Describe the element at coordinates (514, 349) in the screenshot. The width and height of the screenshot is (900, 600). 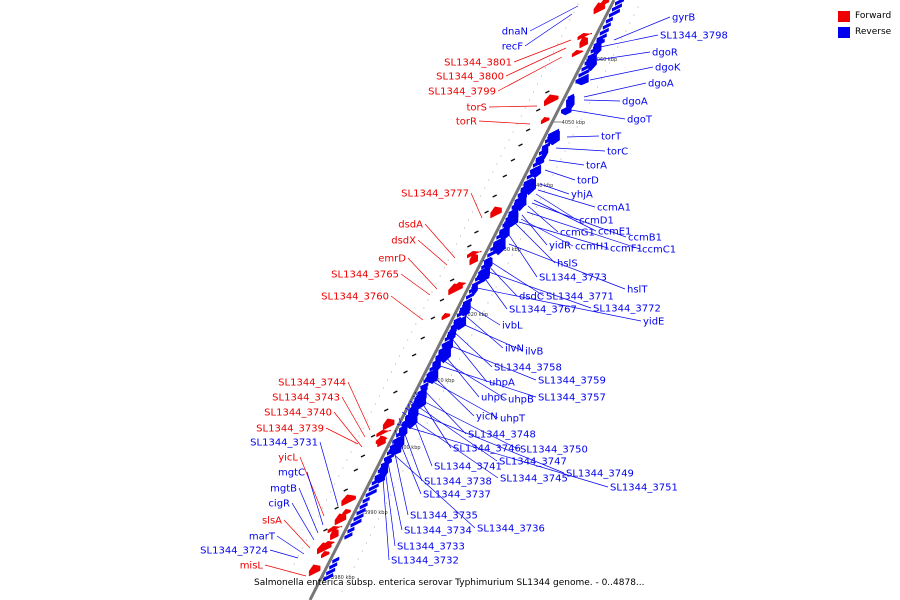
I see `reverse-gene-label: ilvN` at that location.